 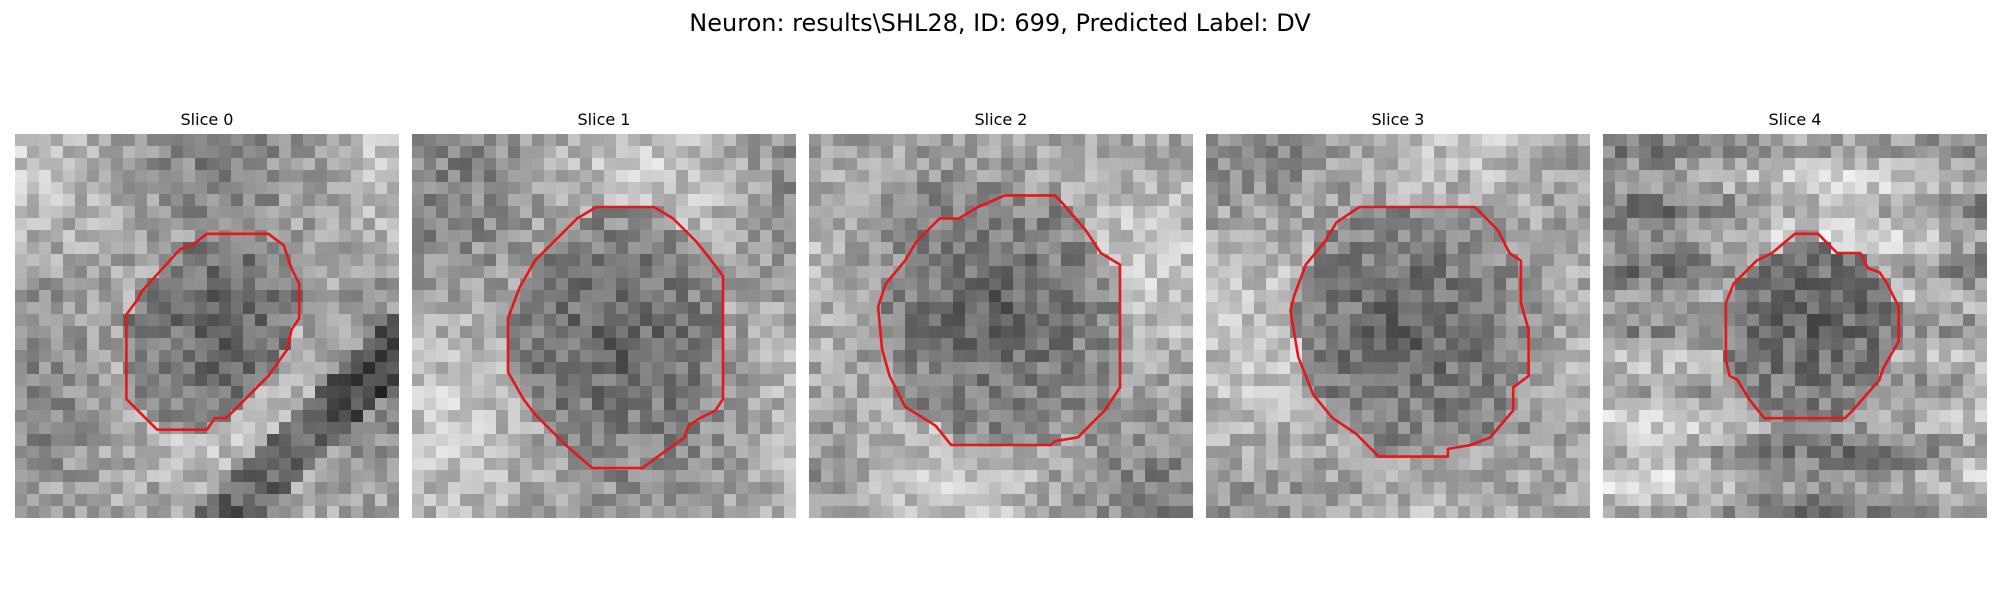 I want to click on slice-title-0: Slice 0, so click(x=207, y=119).